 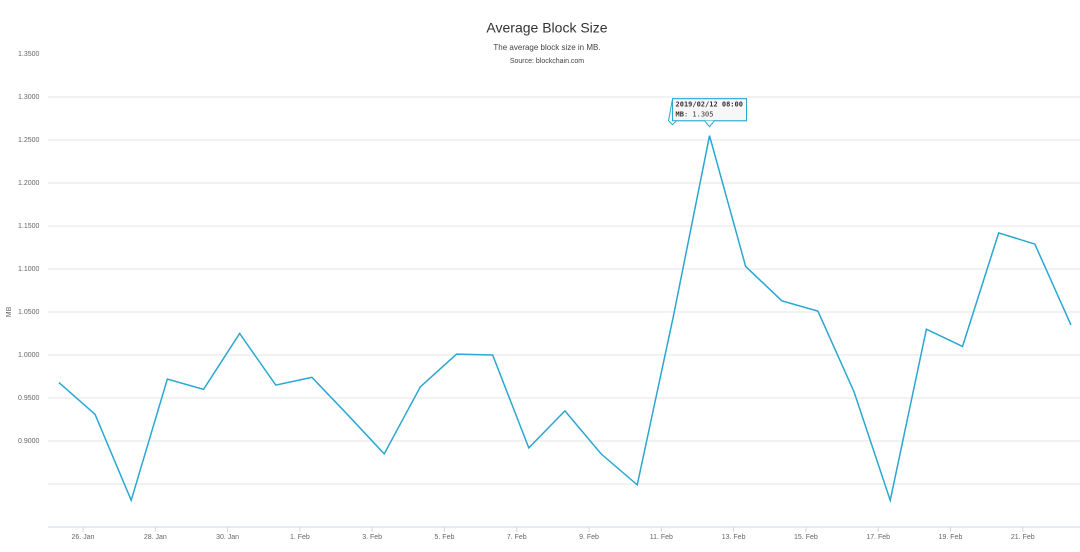 I want to click on chart-title: Average Block Size, so click(x=546, y=28).